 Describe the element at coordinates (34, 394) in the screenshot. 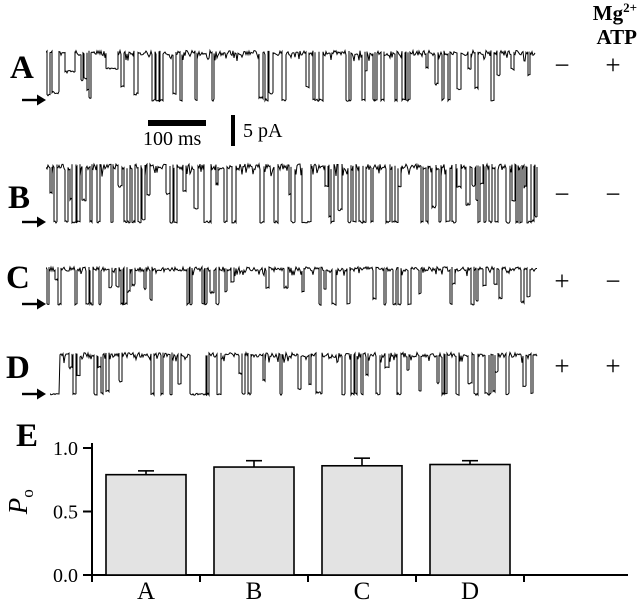

I see `closed-level-arrow-d` at that location.